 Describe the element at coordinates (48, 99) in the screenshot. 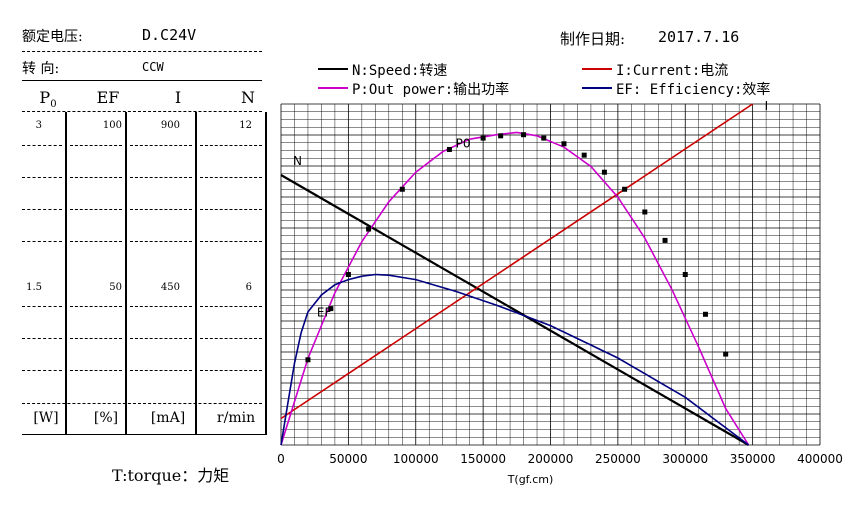

I see `col-head-p: P0` at that location.